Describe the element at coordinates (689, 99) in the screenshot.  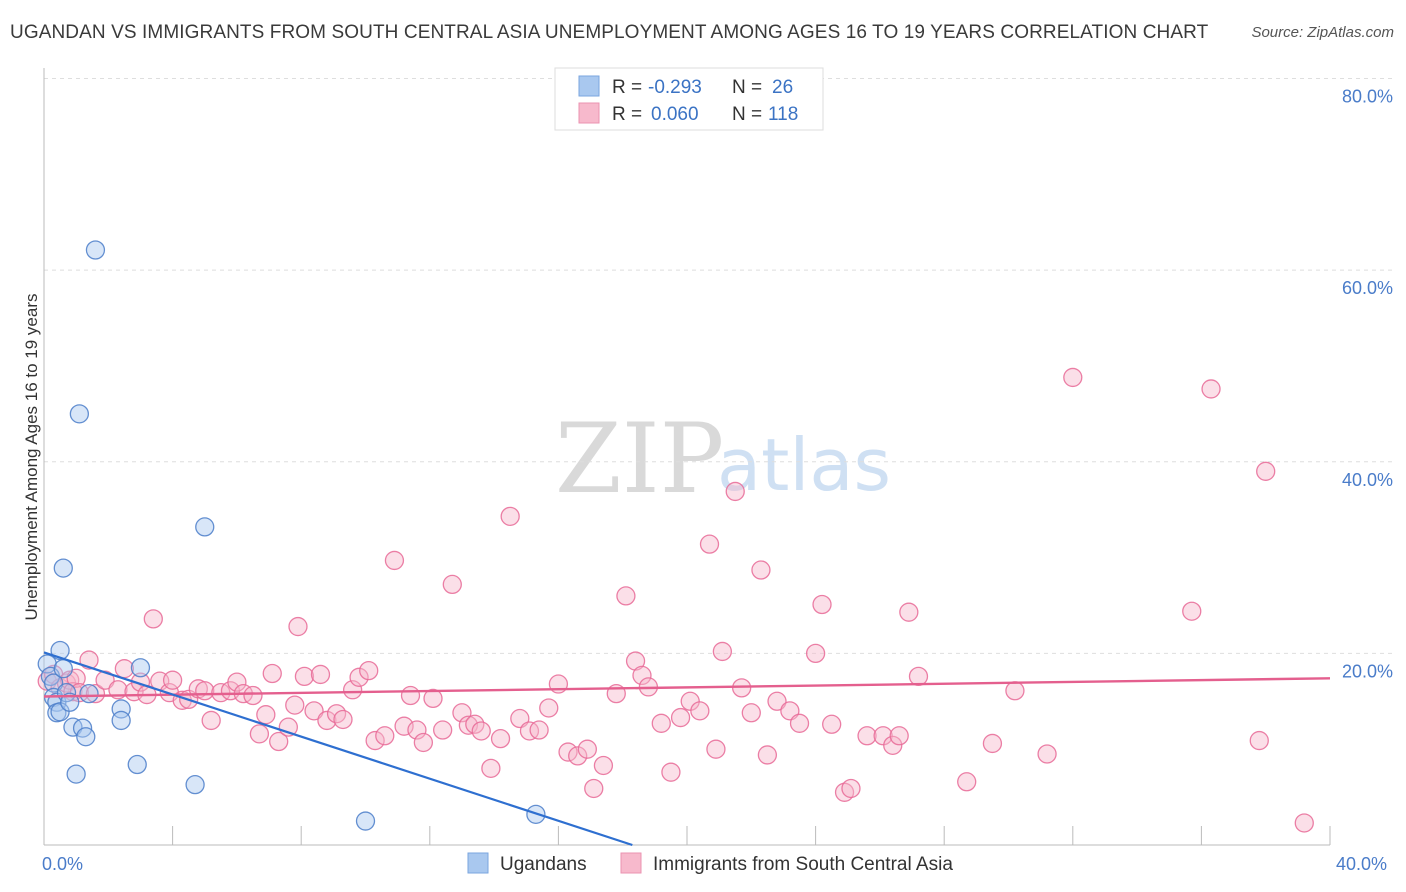
I see `legend-box` at that location.